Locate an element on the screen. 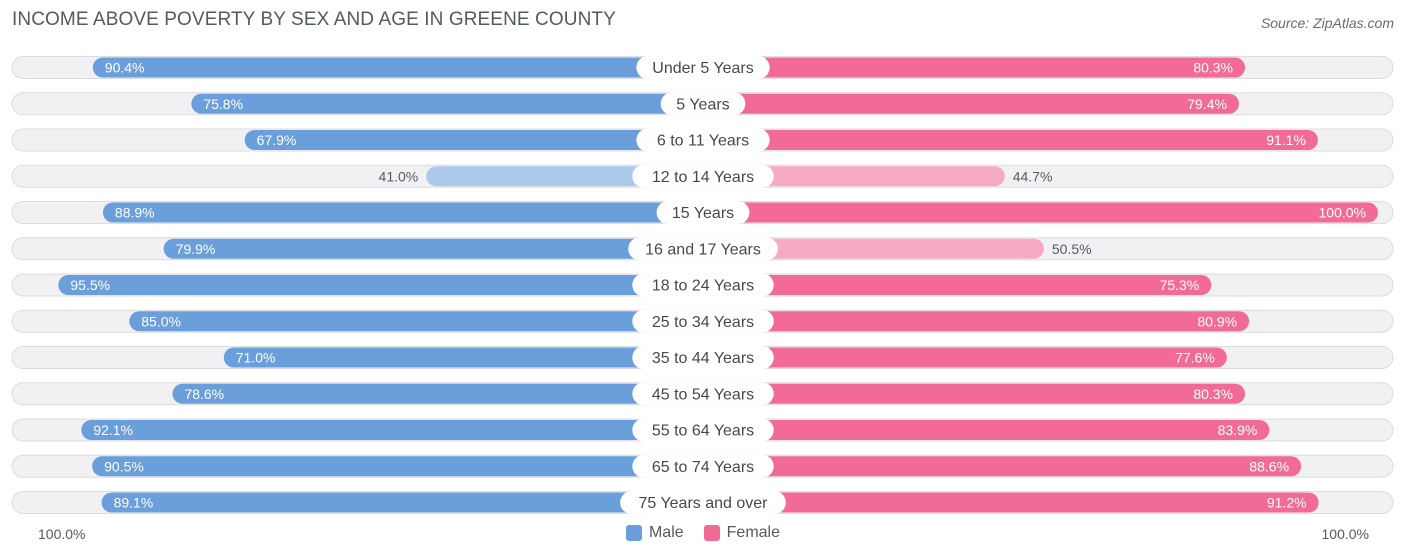  category-label: 65 to 74 Years is located at coordinates (703, 467).